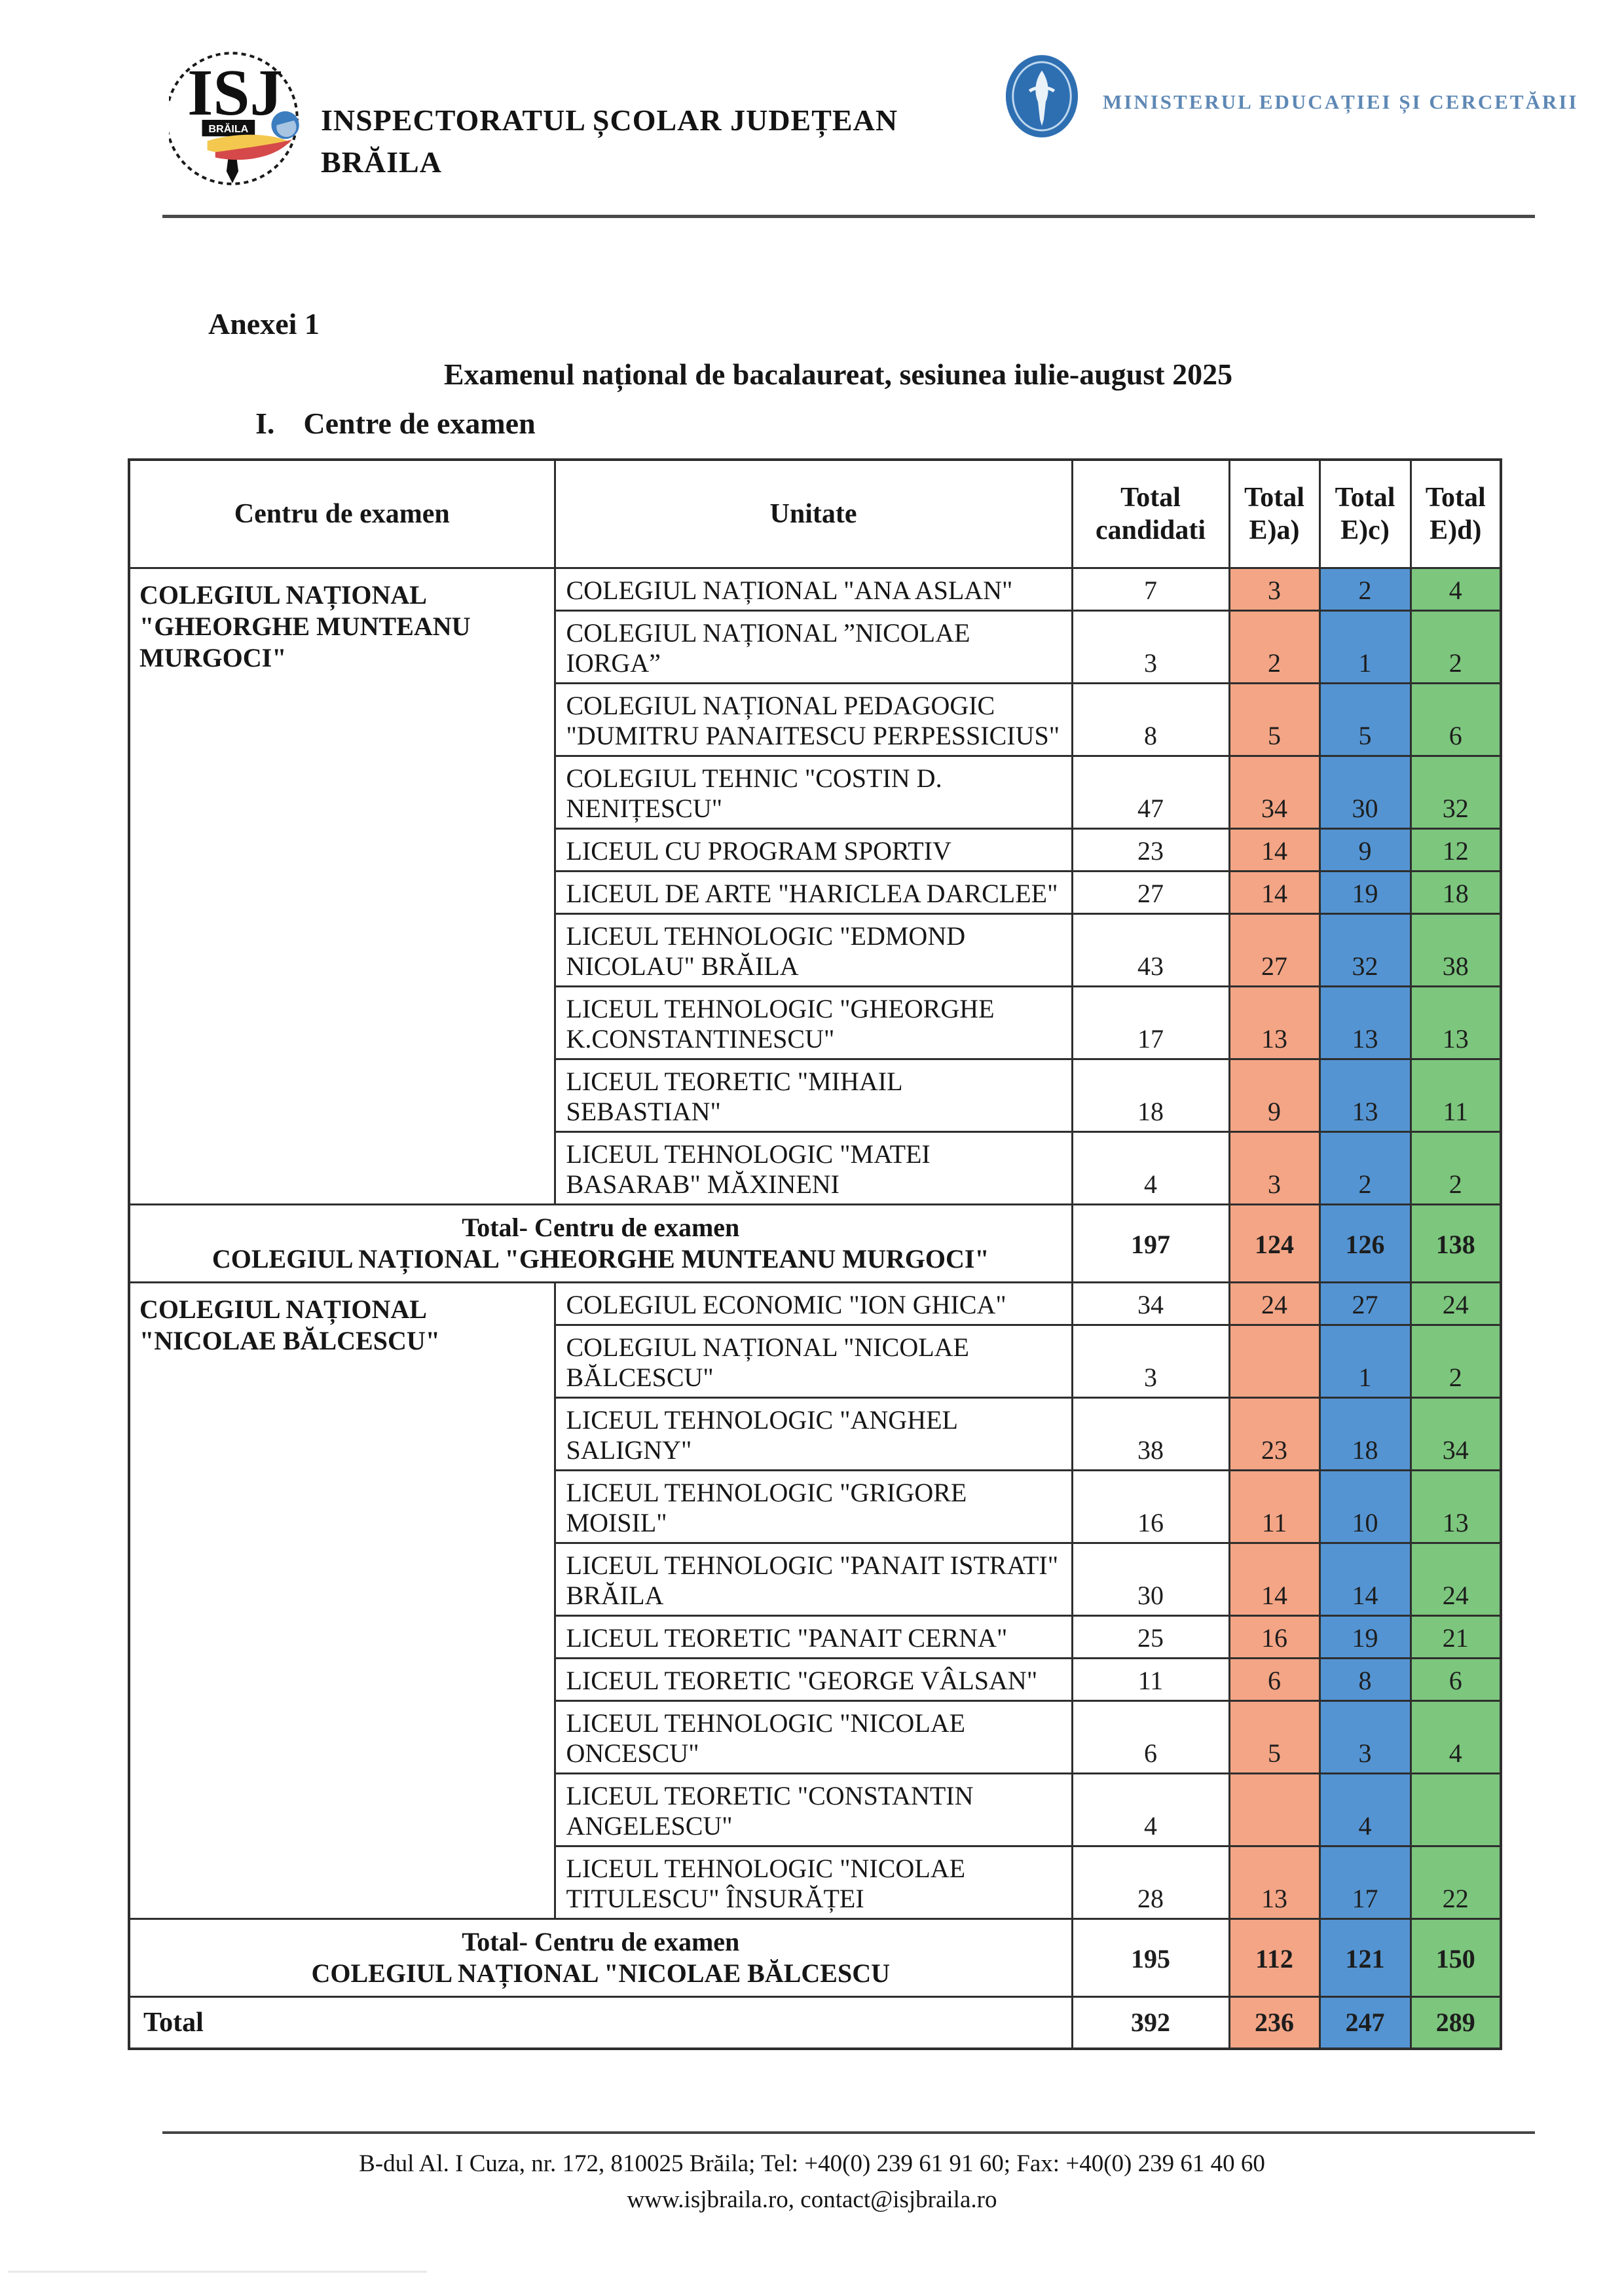 The width and height of the screenshot is (1624, 2295). I want to click on total-ec-cell: 5, so click(1365, 719).